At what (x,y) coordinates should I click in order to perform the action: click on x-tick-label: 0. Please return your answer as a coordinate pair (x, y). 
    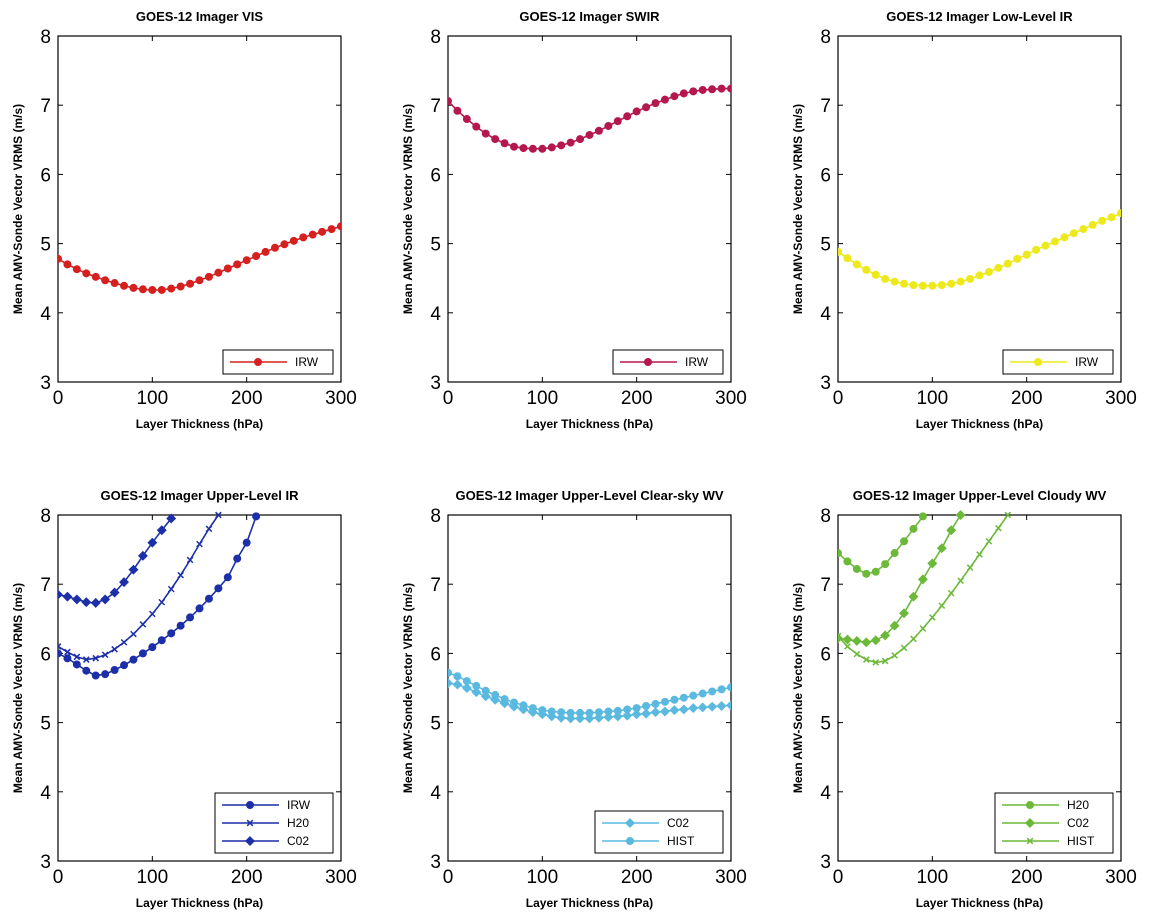
    Looking at the image, I should click on (838, 877).